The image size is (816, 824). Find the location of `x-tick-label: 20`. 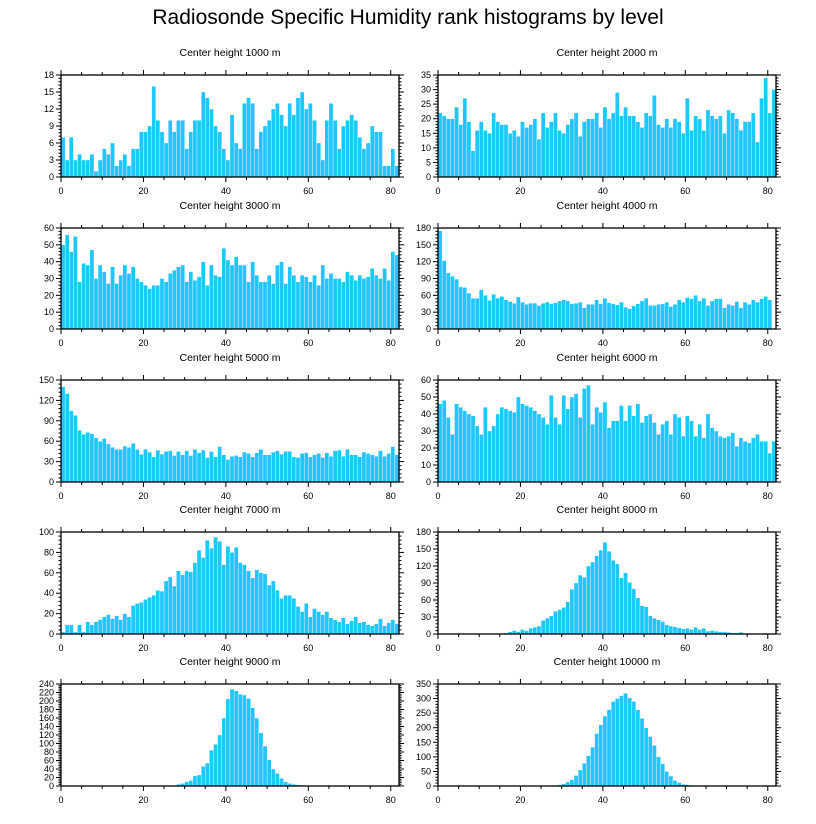

x-tick-label: 20 is located at coordinates (143, 800).